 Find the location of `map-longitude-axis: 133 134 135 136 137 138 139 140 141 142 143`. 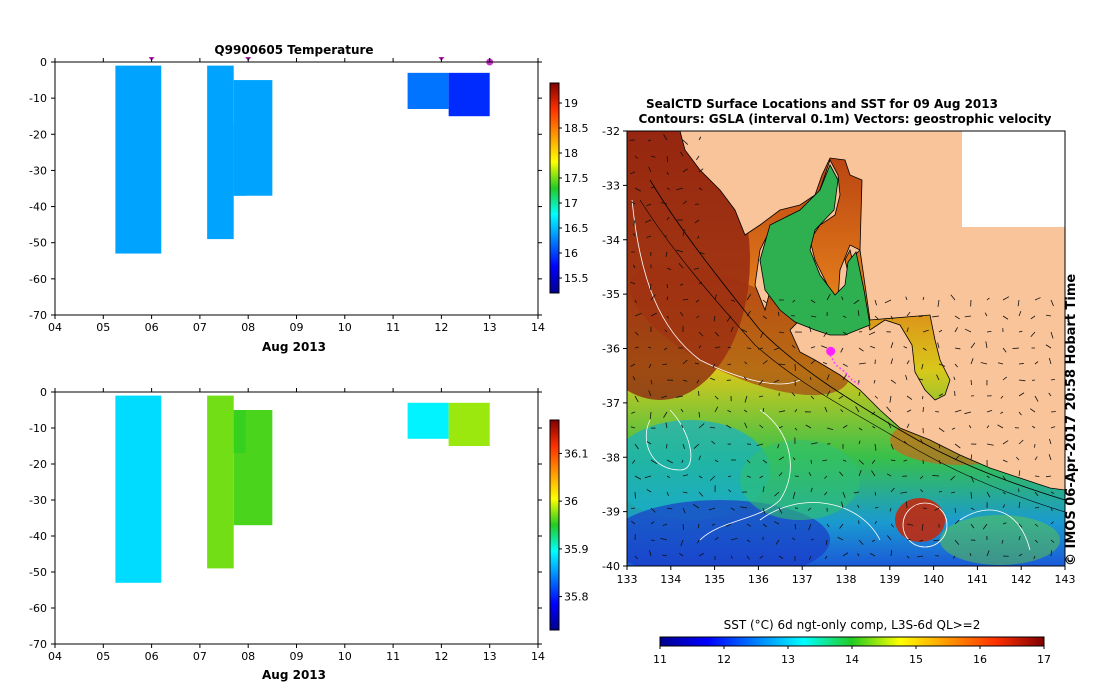

map-longitude-axis: 133 134 135 136 137 138 139 140 141 142 143 is located at coordinates (846, 576).